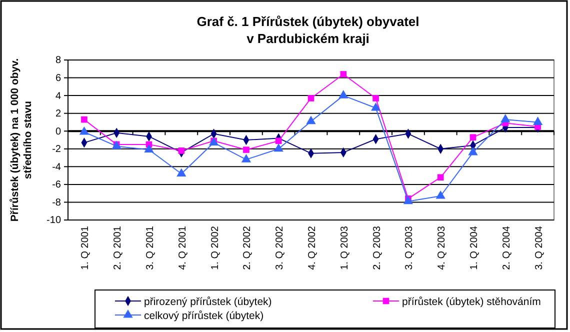 The height and width of the screenshot is (332, 570). Describe the element at coordinates (58, 132) in the screenshot. I see `y-tick-label: 0` at that location.